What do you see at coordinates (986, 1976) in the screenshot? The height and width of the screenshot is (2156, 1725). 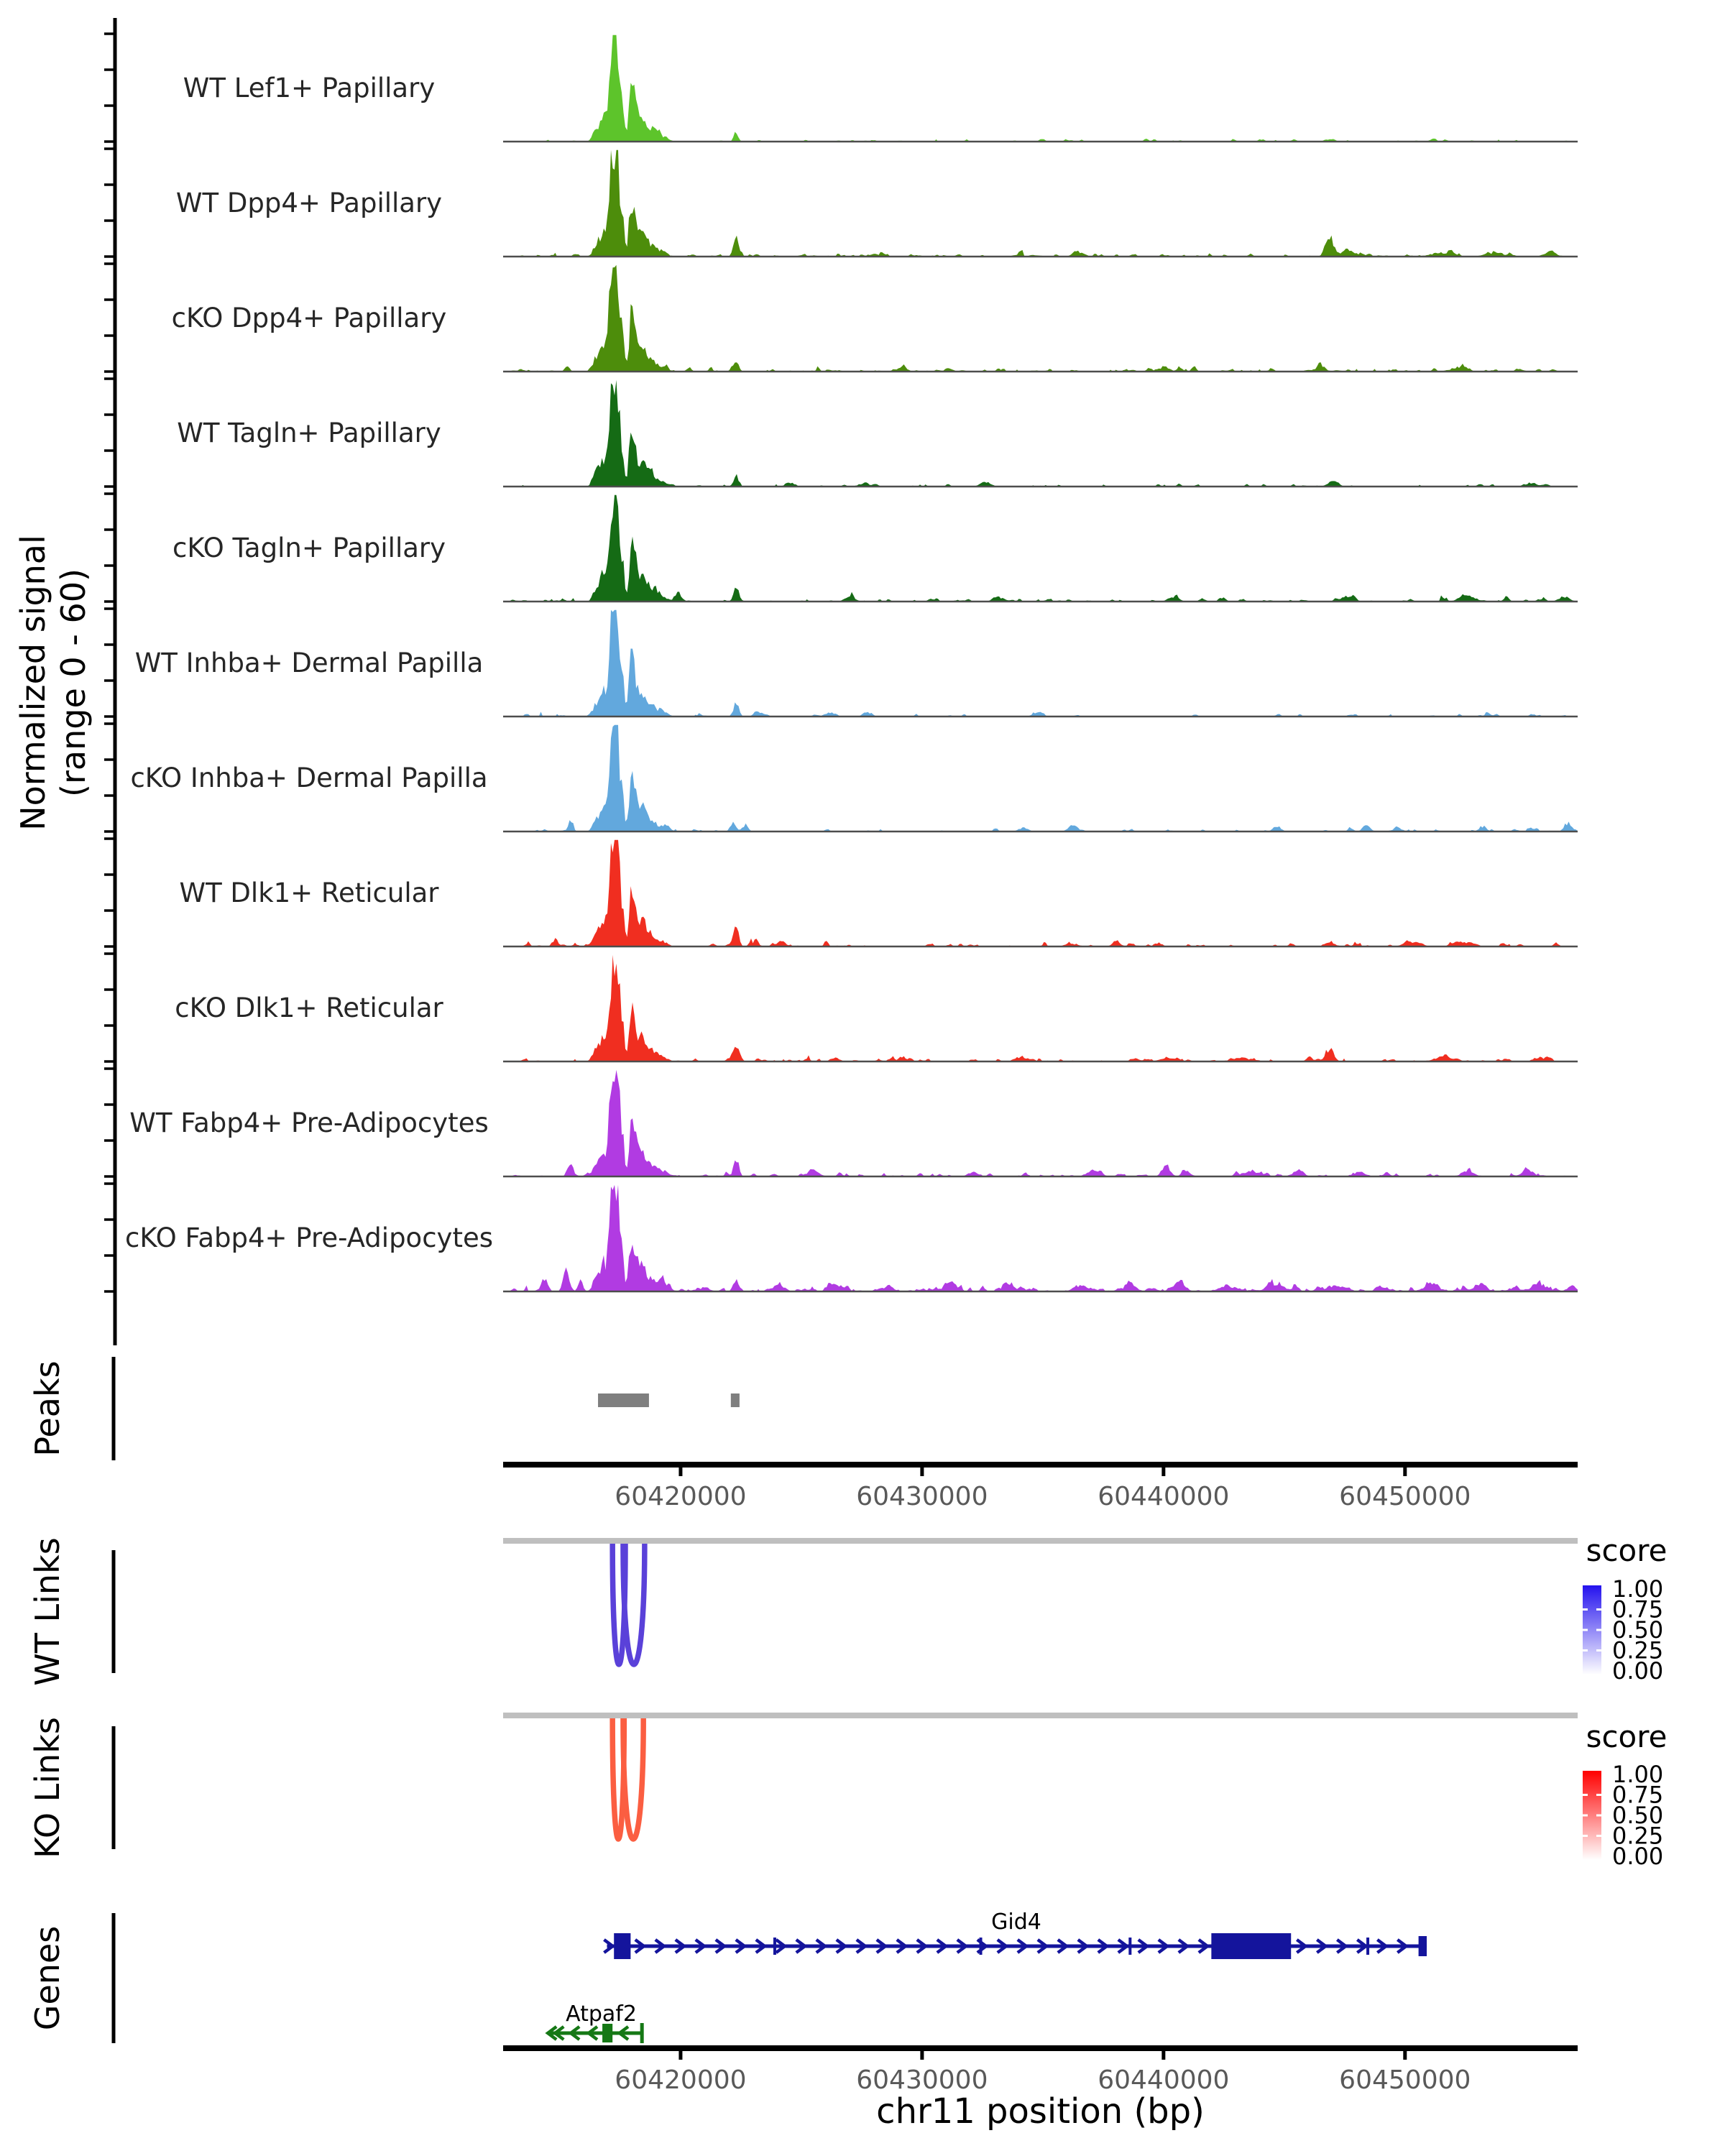 I see `genes-section: Gid4 Atpaf2` at bounding box center [986, 1976].